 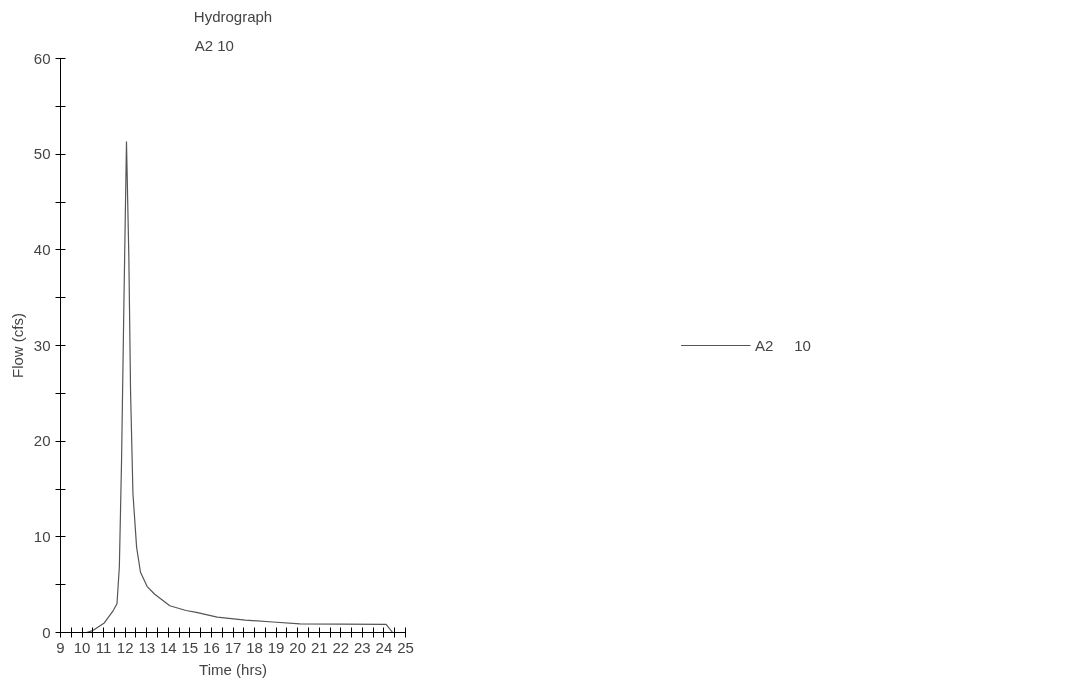 I want to click on y-tick-label: 40, so click(x=42, y=249).